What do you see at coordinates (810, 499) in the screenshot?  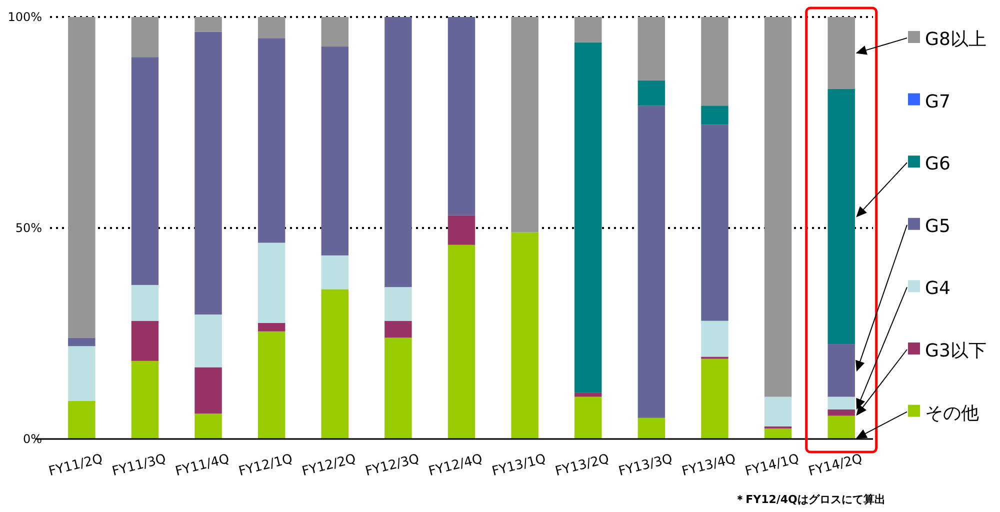 I see `text: ＊FY12/4Qはグロスにて算出` at bounding box center [810, 499].